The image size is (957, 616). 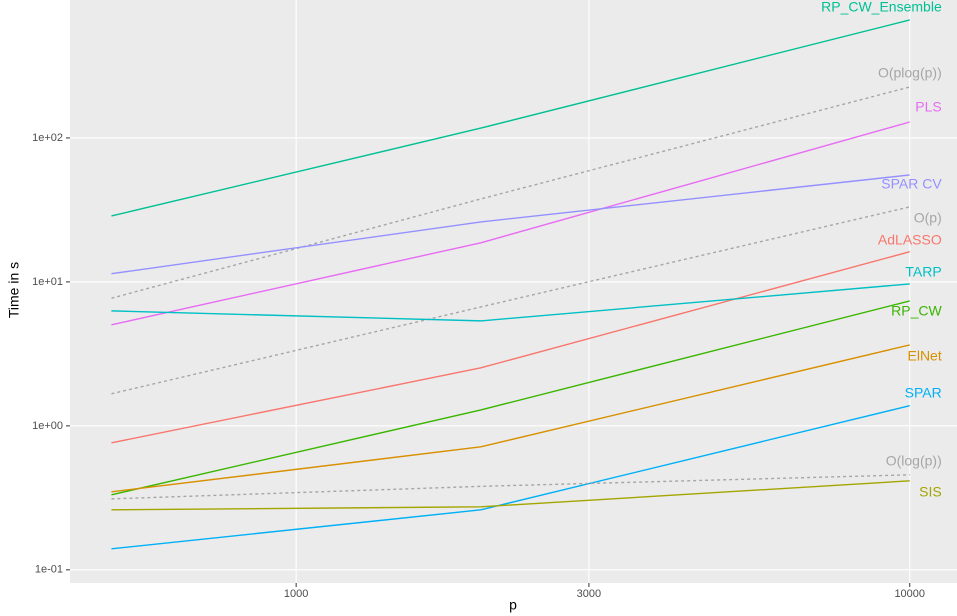 I want to click on series-label: TARP, so click(x=923, y=272).